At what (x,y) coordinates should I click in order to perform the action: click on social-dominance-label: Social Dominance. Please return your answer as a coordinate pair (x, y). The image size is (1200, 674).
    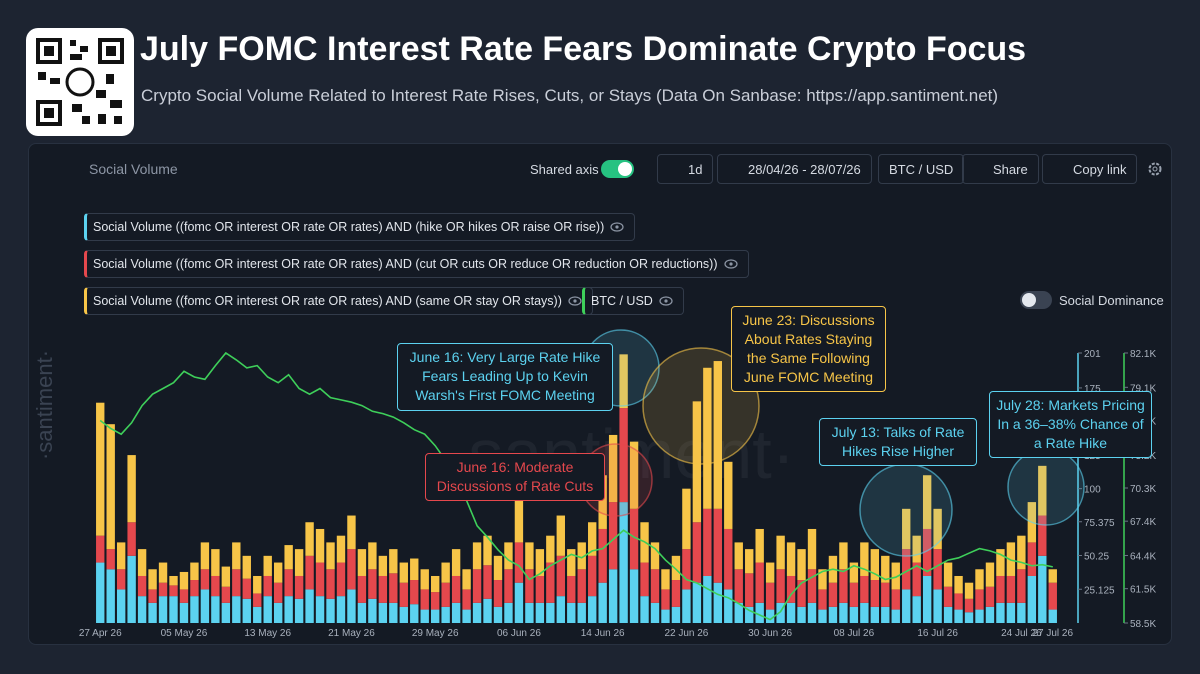
    Looking at the image, I should click on (1111, 300).